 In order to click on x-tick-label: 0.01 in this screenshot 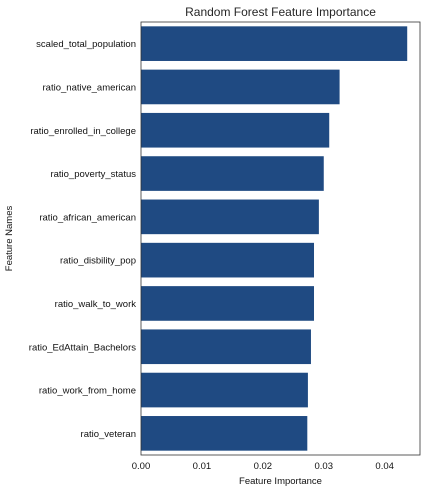, I will do `click(202, 466)`.